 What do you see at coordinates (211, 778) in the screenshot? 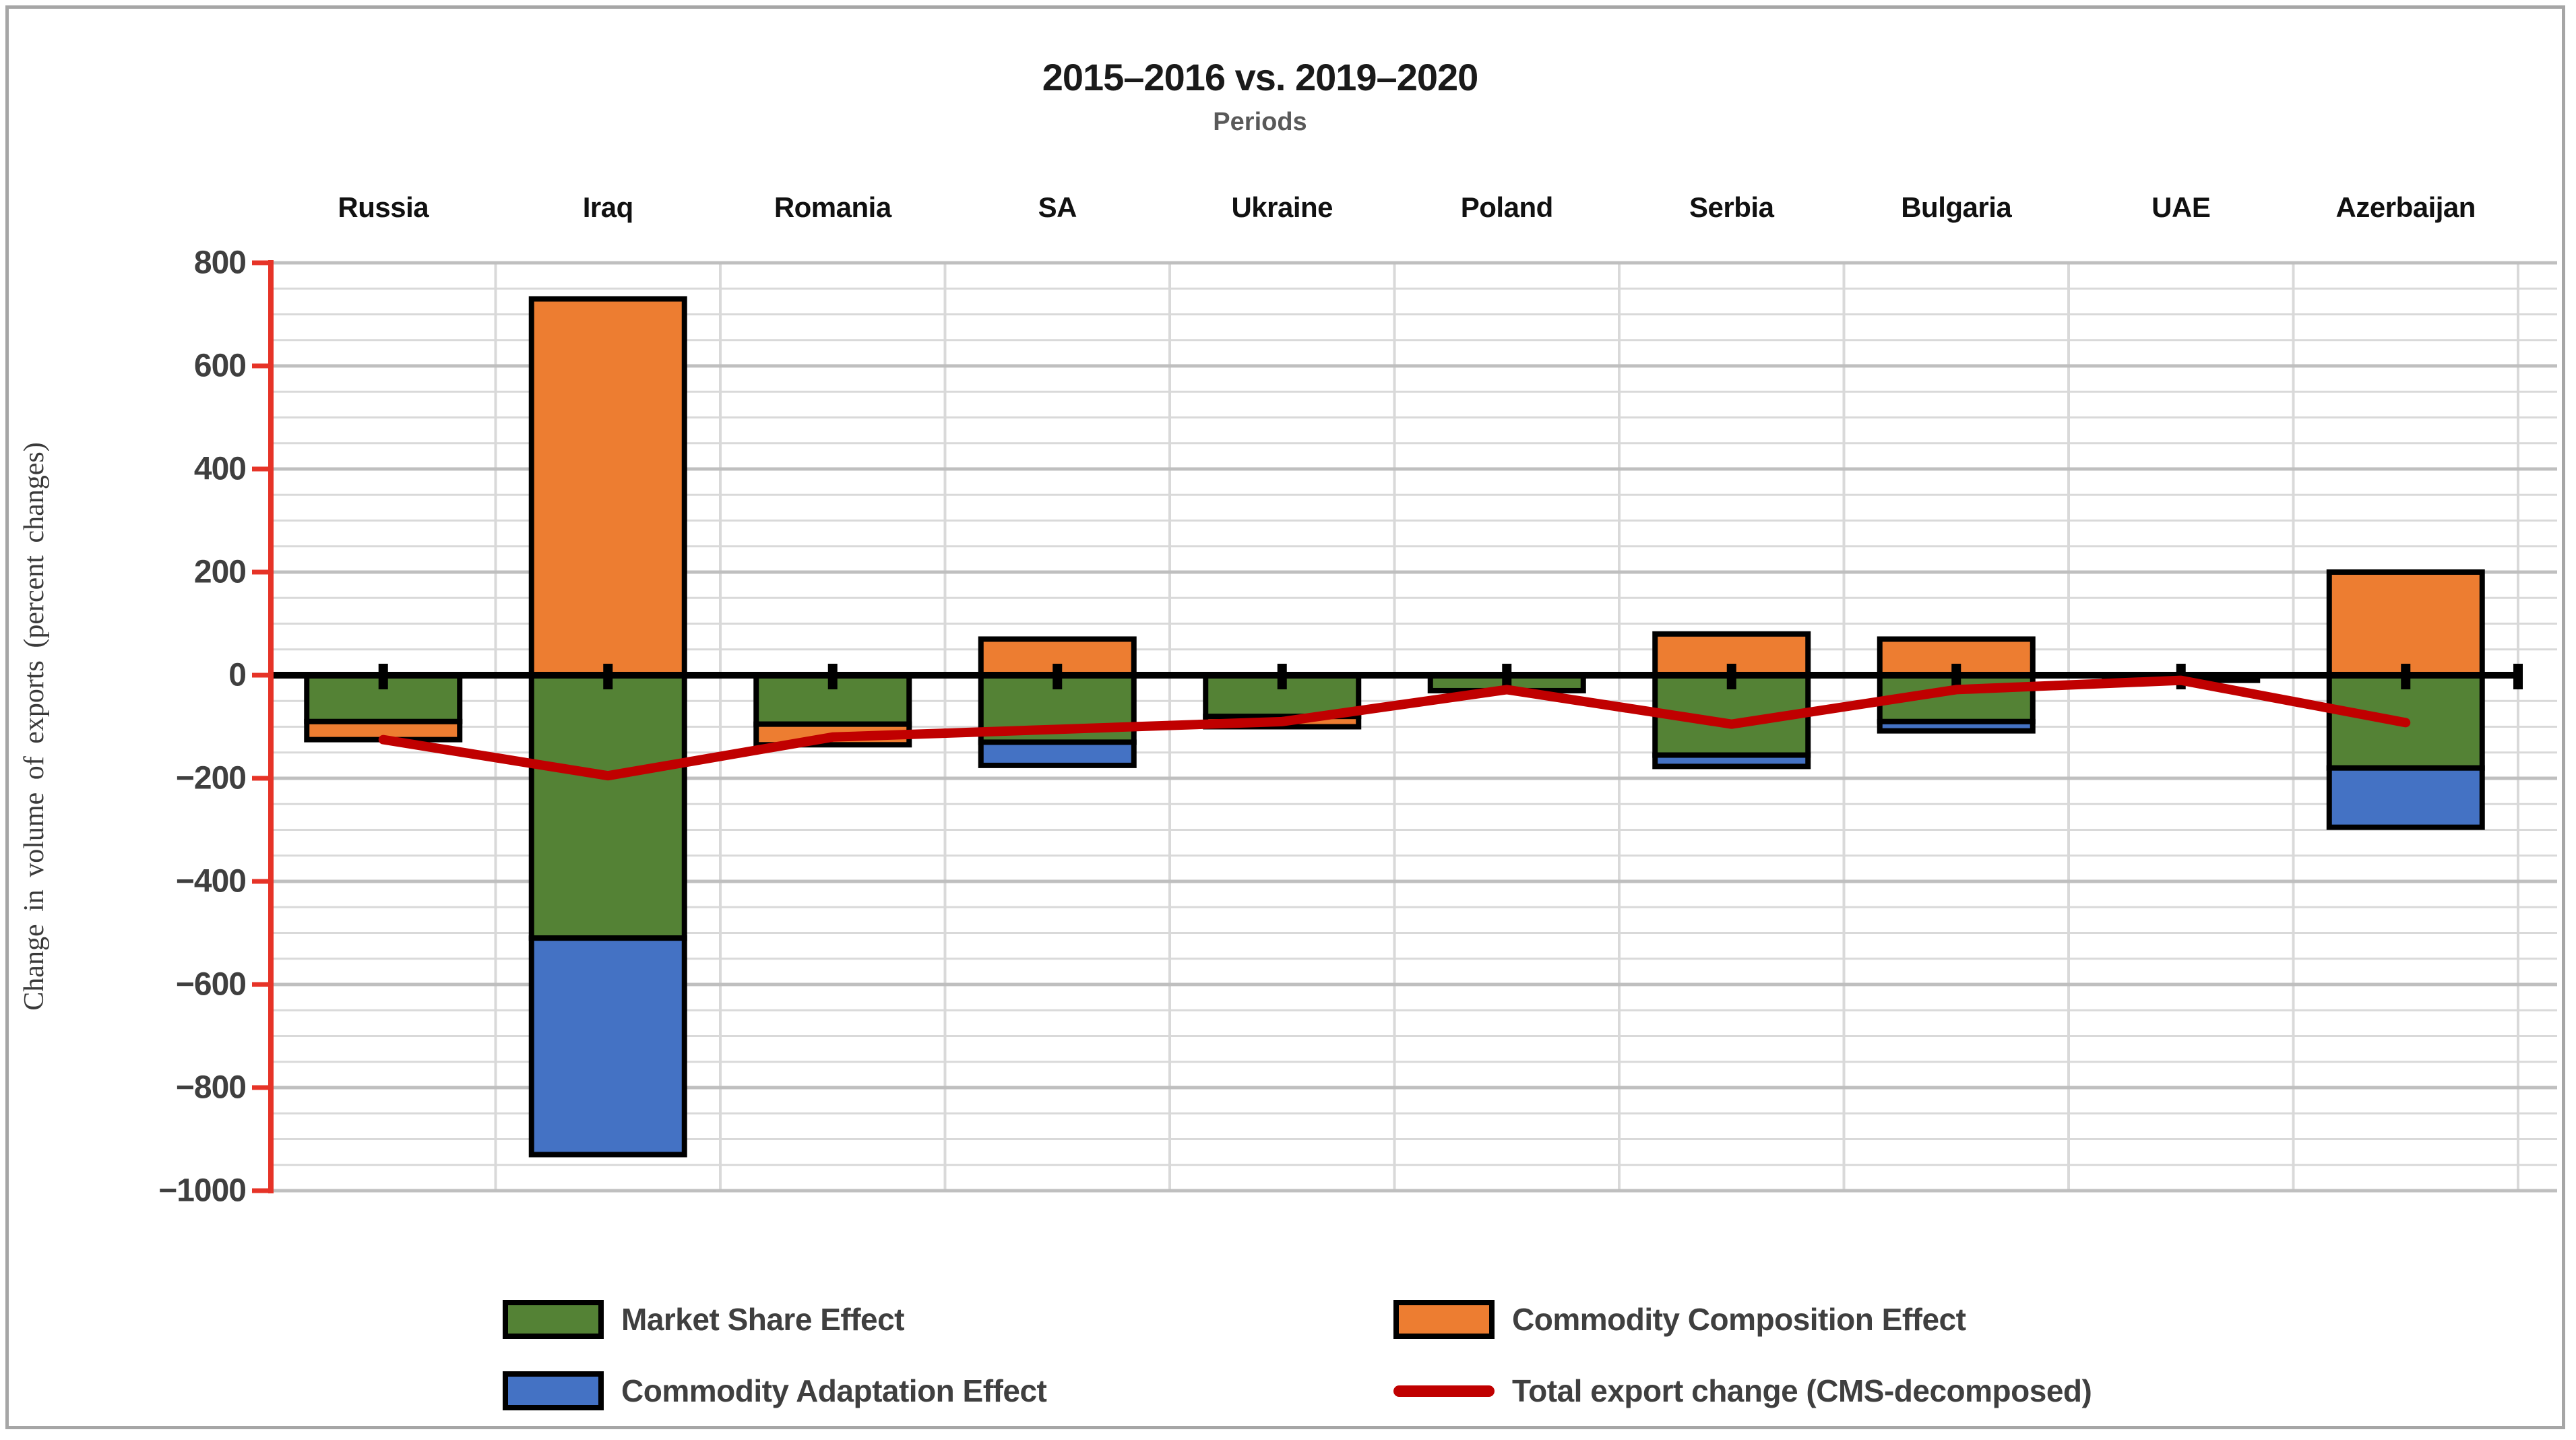
I see `y-tick-label-−200: −200` at bounding box center [211, 778].